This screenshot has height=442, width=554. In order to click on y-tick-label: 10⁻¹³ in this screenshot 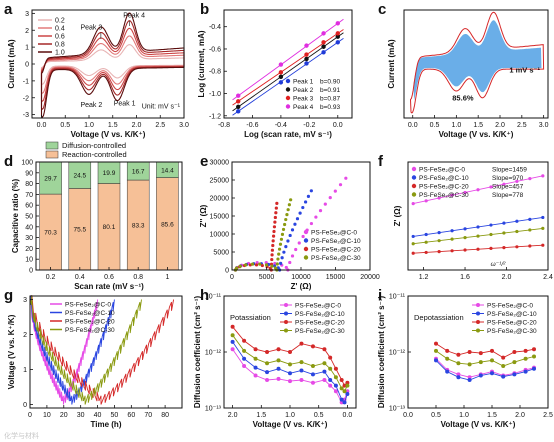, I will do `click(213, 409)`.